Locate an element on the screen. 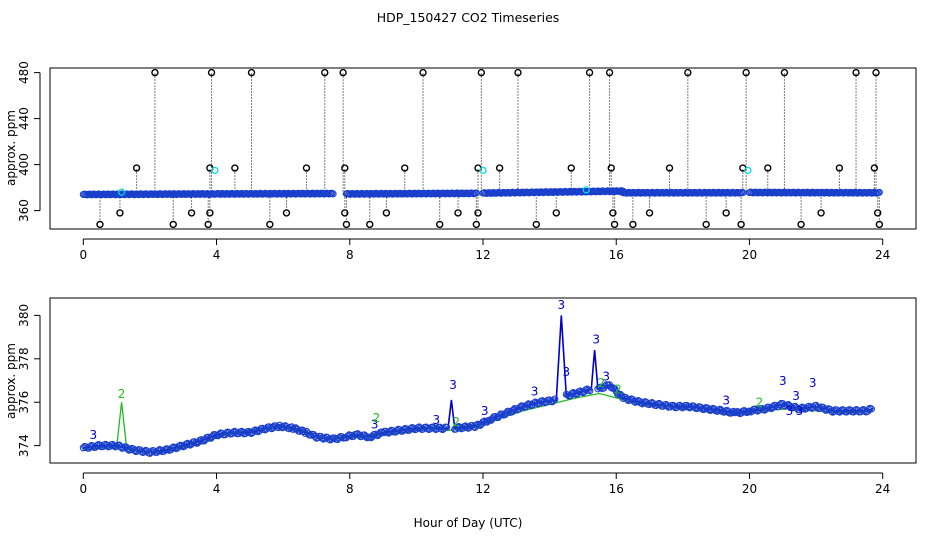 Image resolution: width=936 pixels, height=540 pixels. bottom-x-tick-label: 8 is located at coordinates (350, 489).